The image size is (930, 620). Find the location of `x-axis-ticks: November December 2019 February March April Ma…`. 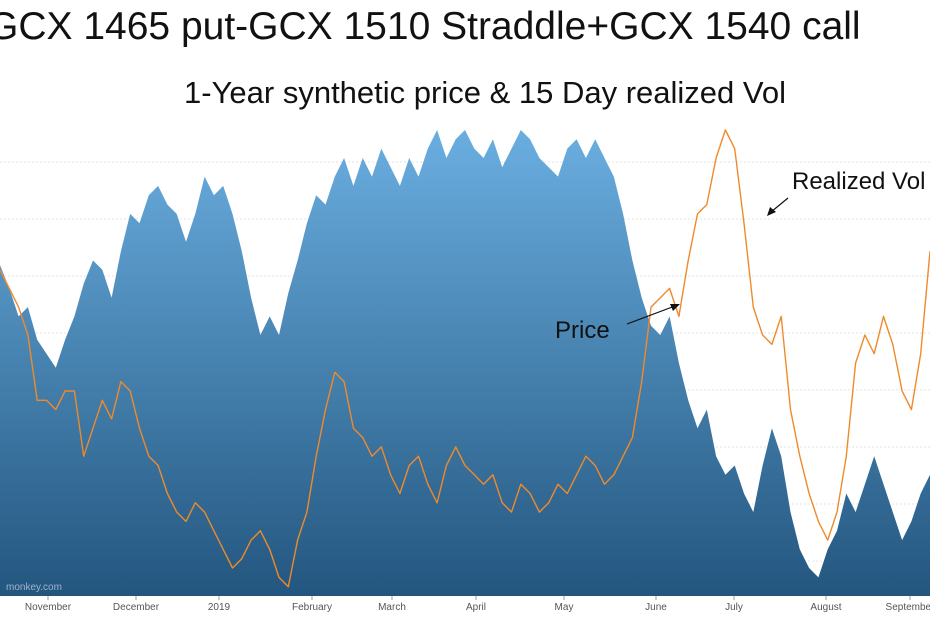

x-axis-ticks: November December 2019 February March April Ma… is located at coordinates (477, 604).